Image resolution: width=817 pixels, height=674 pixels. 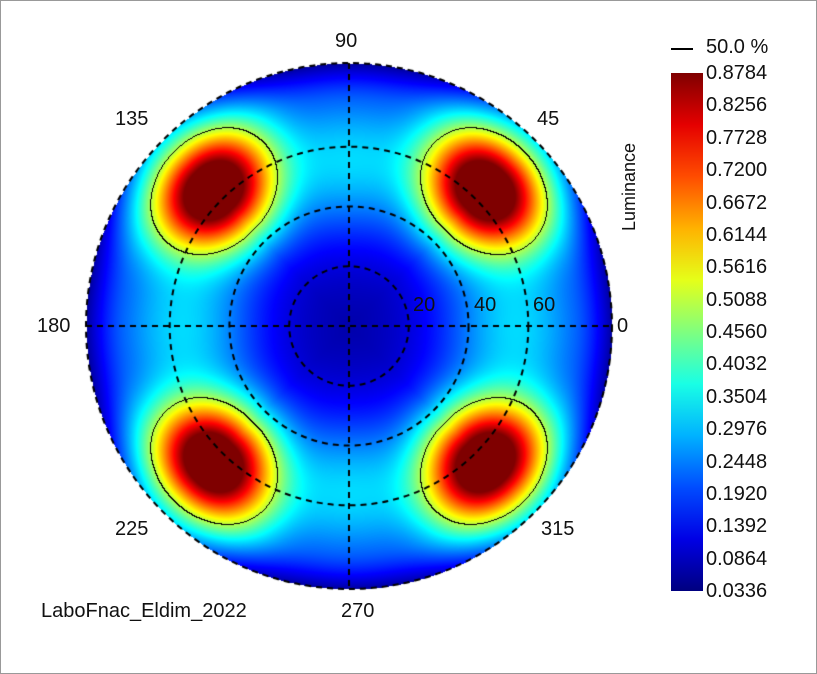 What do you see at coordinates (737, 170) in the screenshot?
I see `colorbar-tick-label: 0.7200` at bounding box center [737, 170].